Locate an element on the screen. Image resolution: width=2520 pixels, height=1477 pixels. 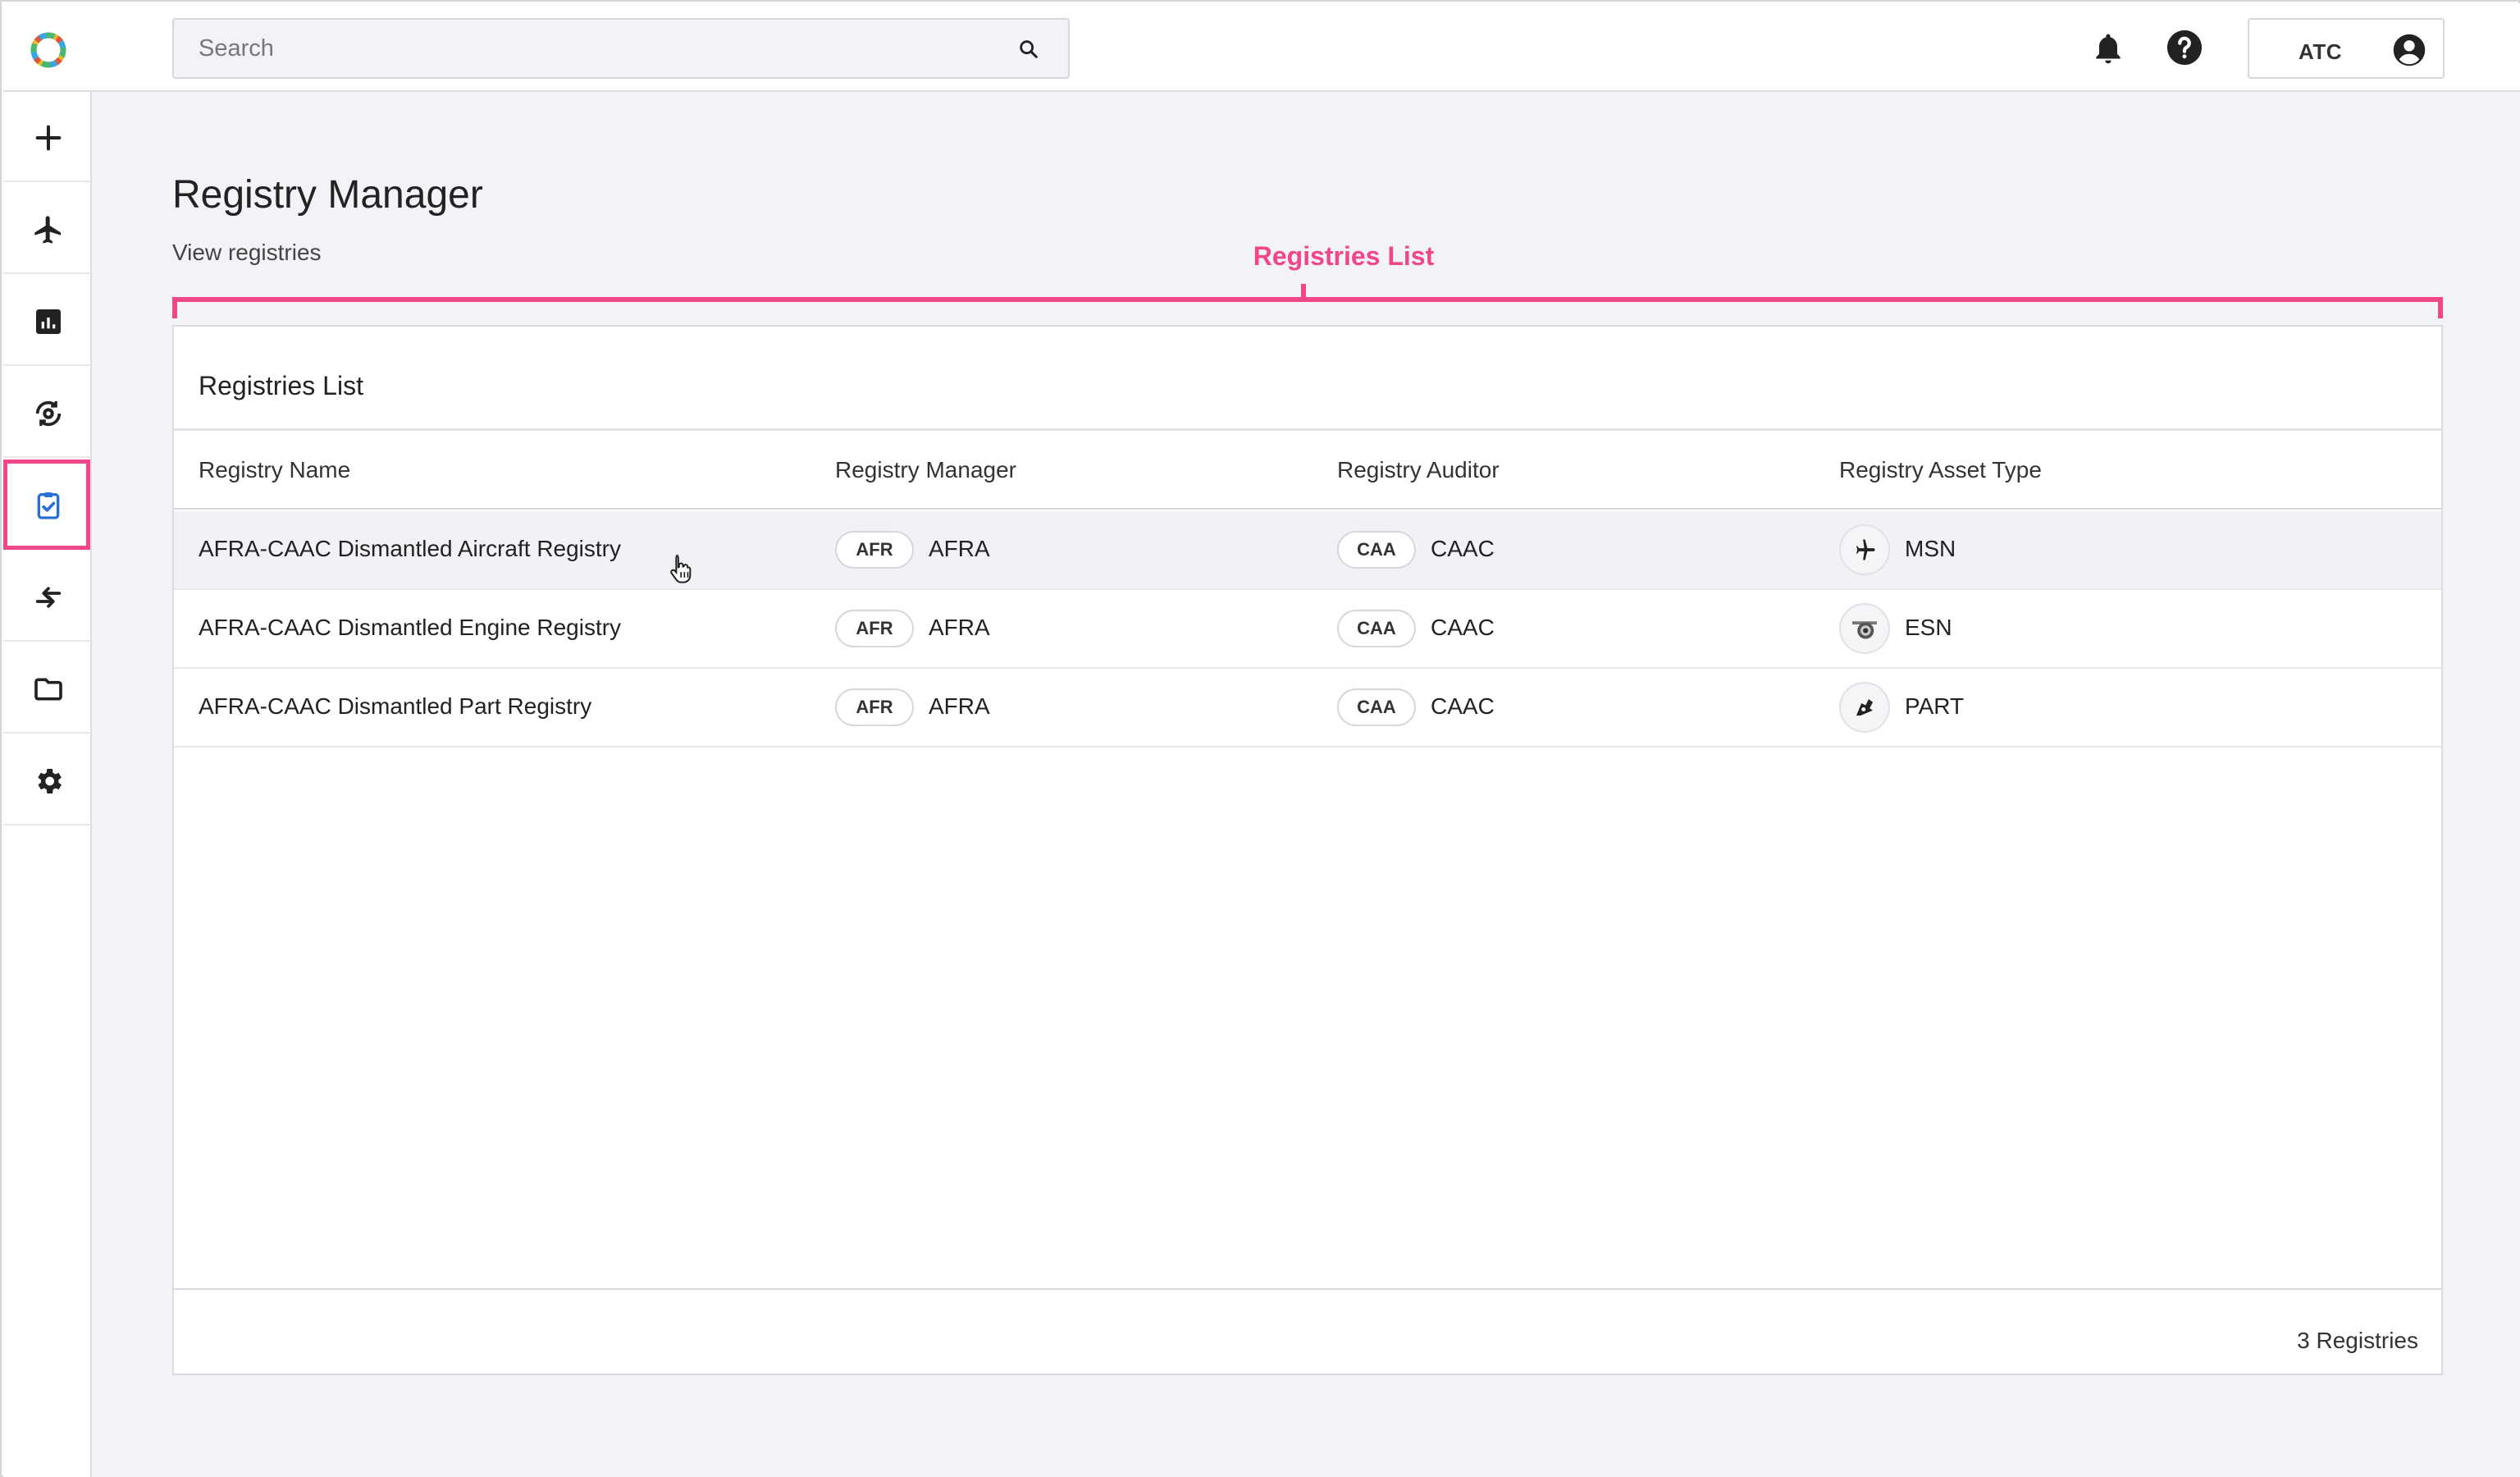
engine-sync-icon is located at coordinates (48, 414).